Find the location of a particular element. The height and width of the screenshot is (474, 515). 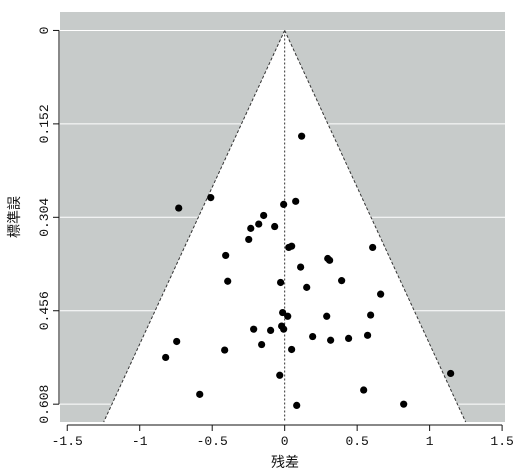

y-tick-label: 0.456 is located at coordinates (44, 310).